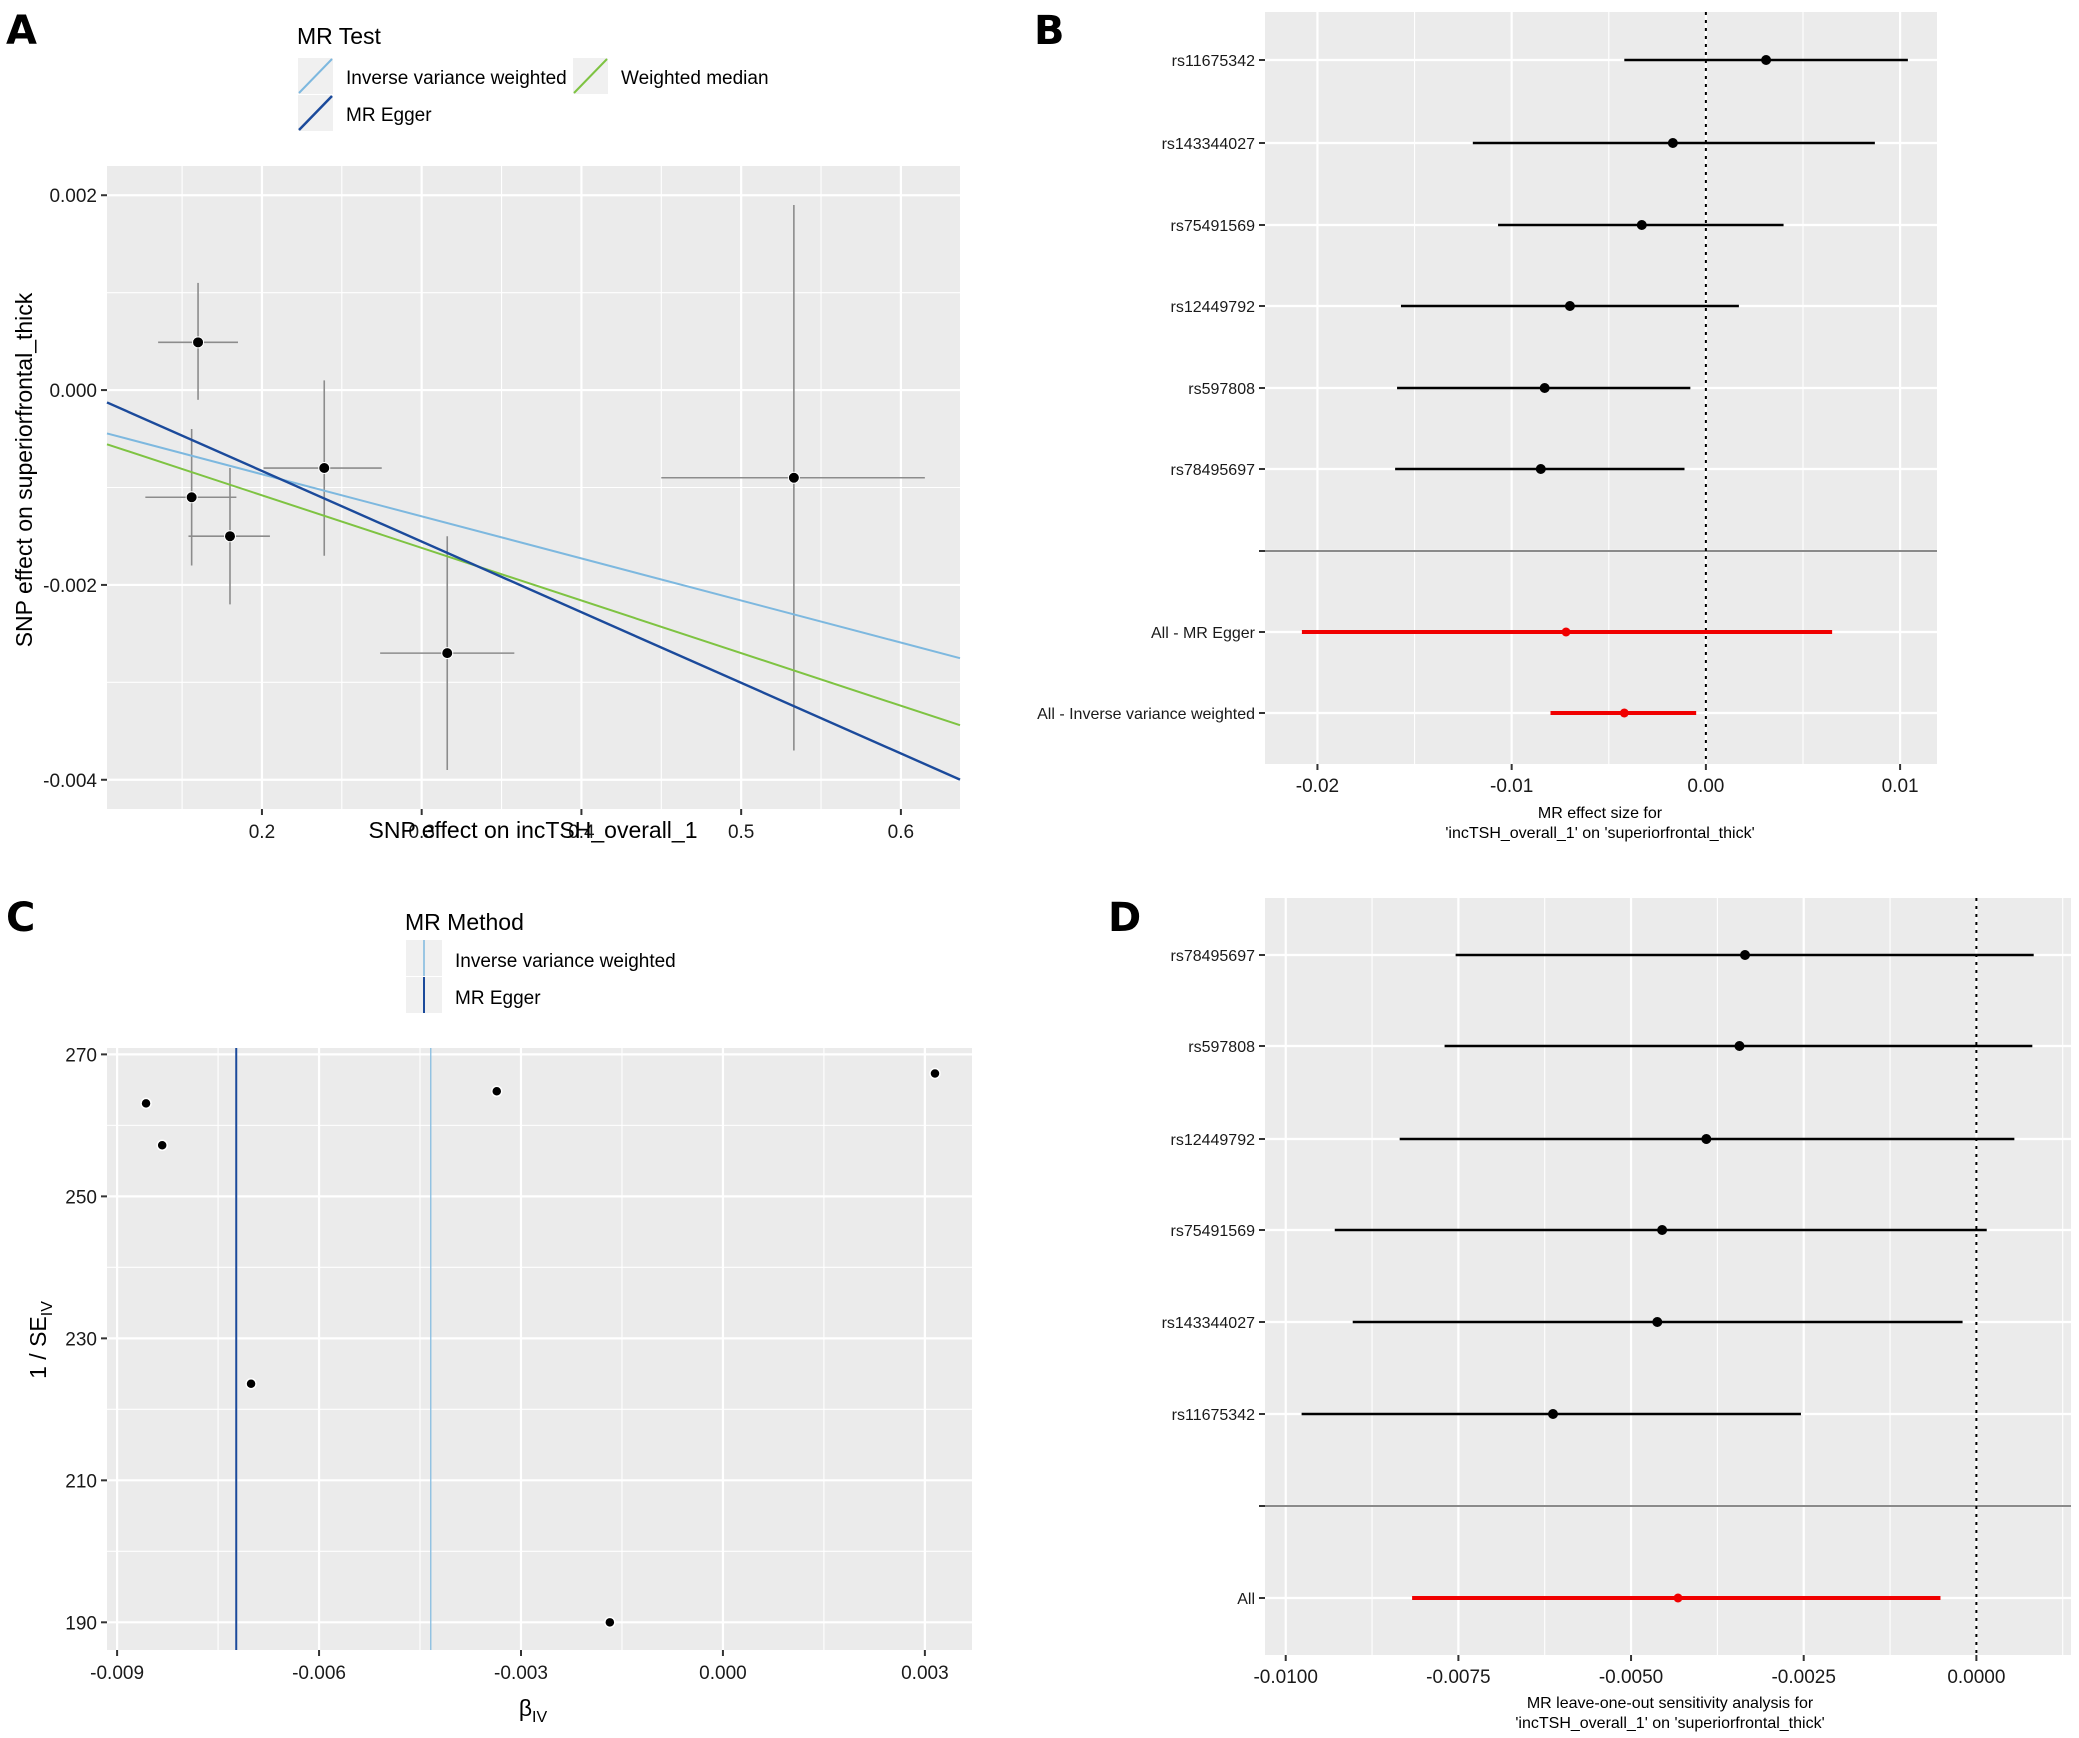 This screenshot has height=1738, width=2079. Describe the element at coordinates (73, 196) in the screenshot. I see `y-tick-label: 0.002` at that location.